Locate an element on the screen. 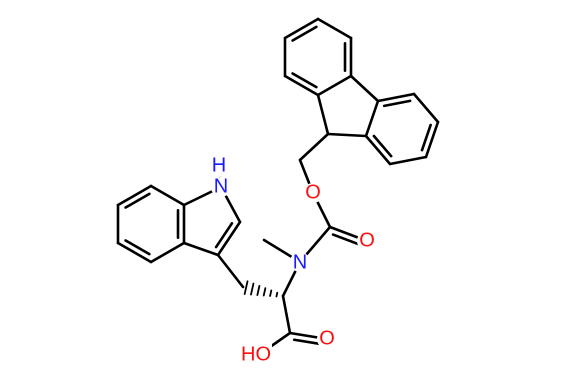 Image resolution: width=576 pixels, height=380 pixels. atom-label: HO is located at coordinates (256, 354).